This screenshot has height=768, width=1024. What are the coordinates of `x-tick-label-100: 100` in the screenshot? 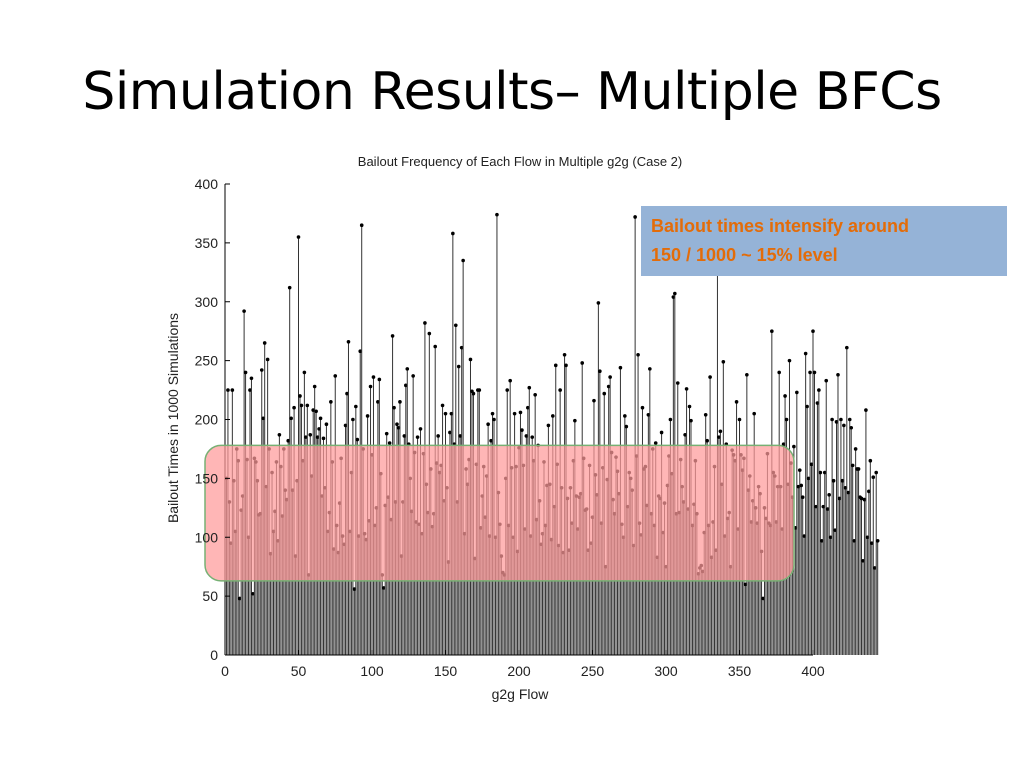 It's located at (372, 671).